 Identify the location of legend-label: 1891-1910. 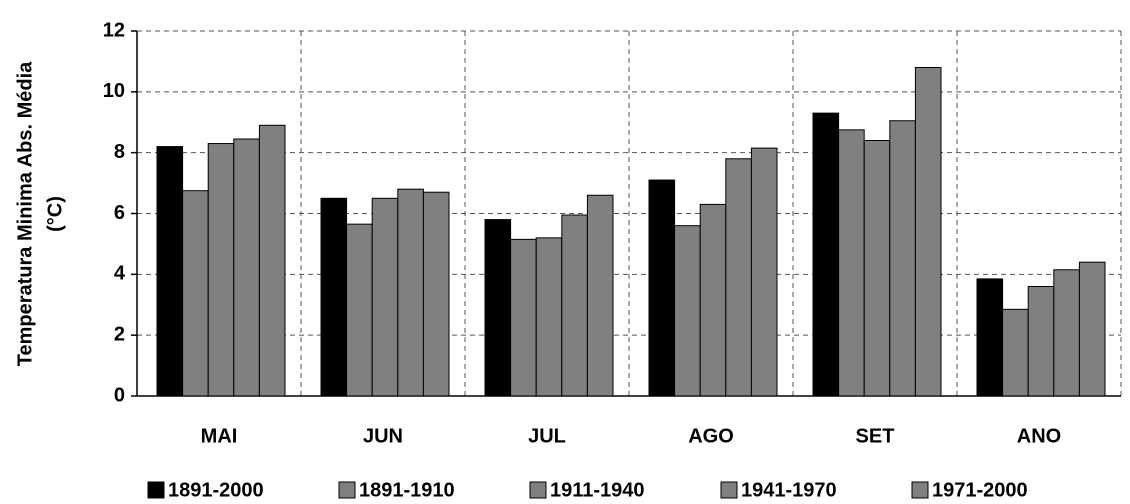
(407, 490).